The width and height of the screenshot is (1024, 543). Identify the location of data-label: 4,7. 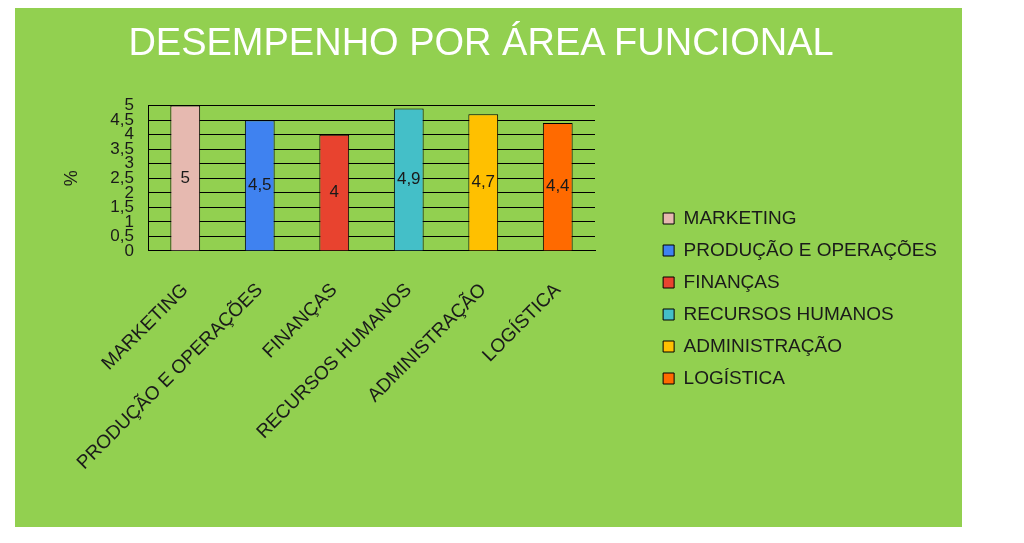
(483, 182).